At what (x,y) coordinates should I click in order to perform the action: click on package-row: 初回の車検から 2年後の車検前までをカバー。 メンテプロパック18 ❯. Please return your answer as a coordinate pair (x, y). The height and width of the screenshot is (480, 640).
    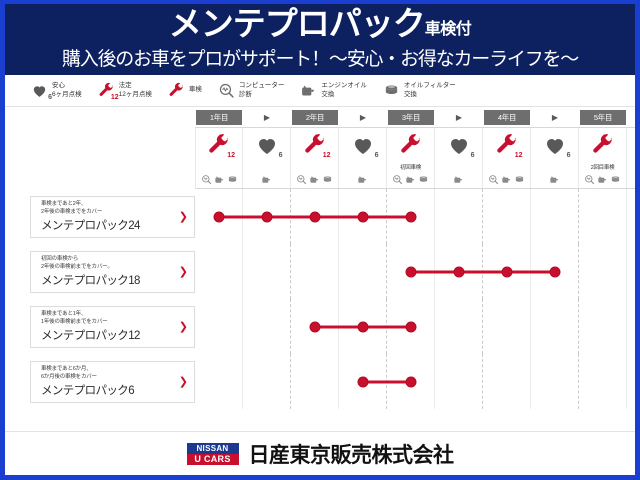
    Looking at the image, I should click on (320, 271).